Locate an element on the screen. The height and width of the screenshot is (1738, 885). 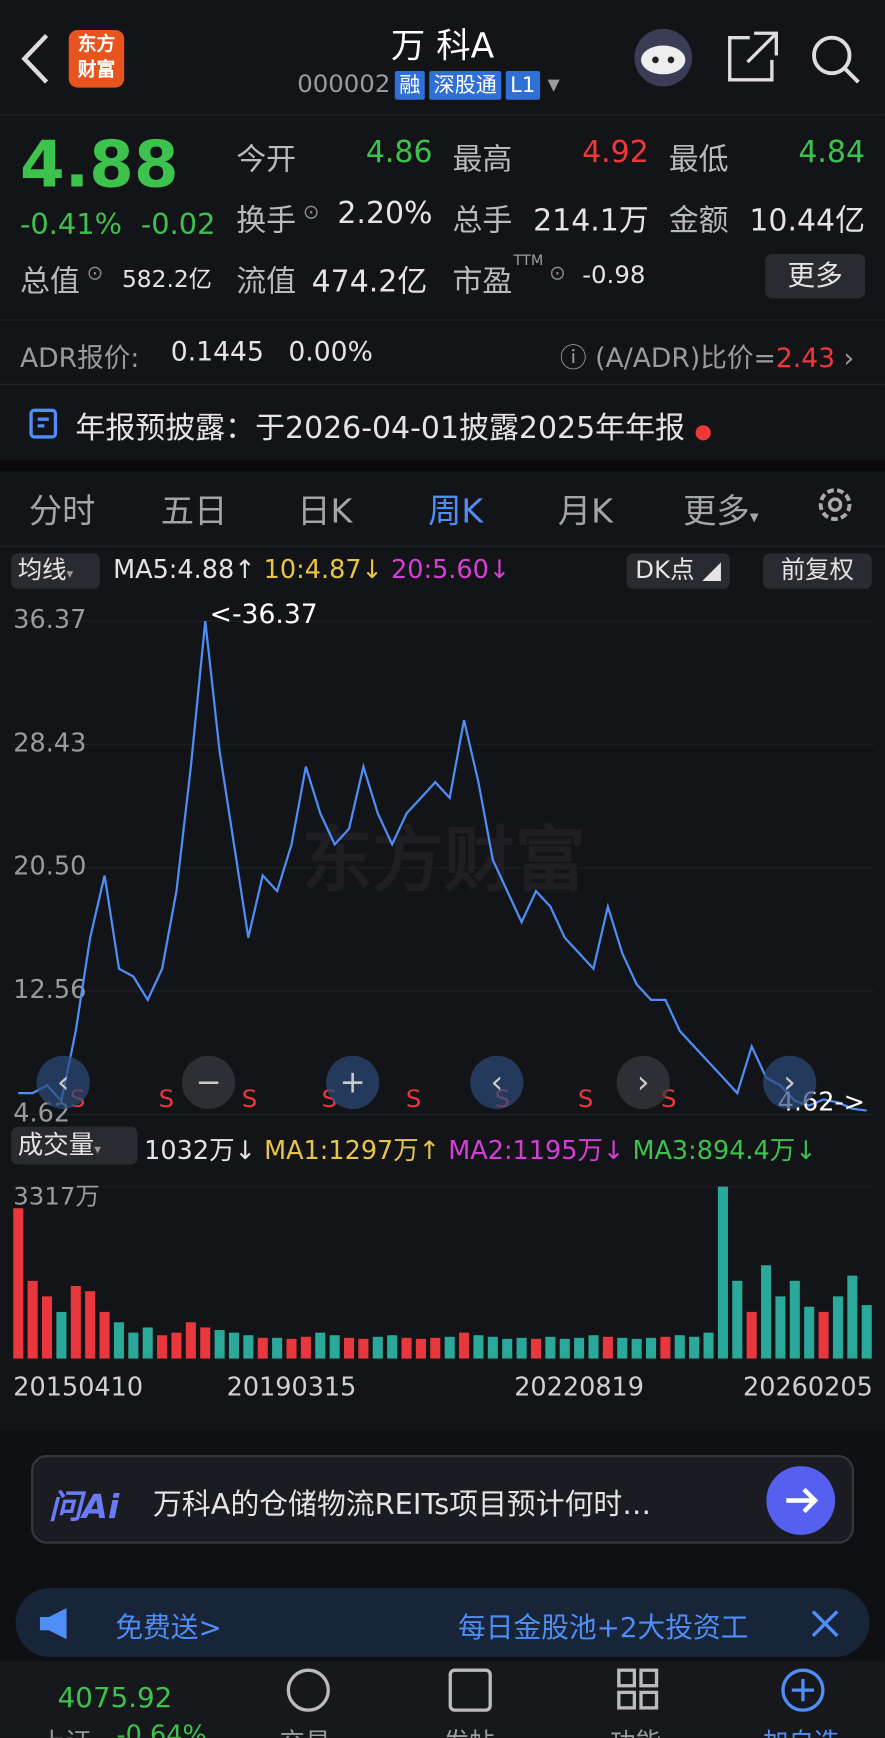
ma-item: MA5:4.88↑ is located at coordinates (184, 570).